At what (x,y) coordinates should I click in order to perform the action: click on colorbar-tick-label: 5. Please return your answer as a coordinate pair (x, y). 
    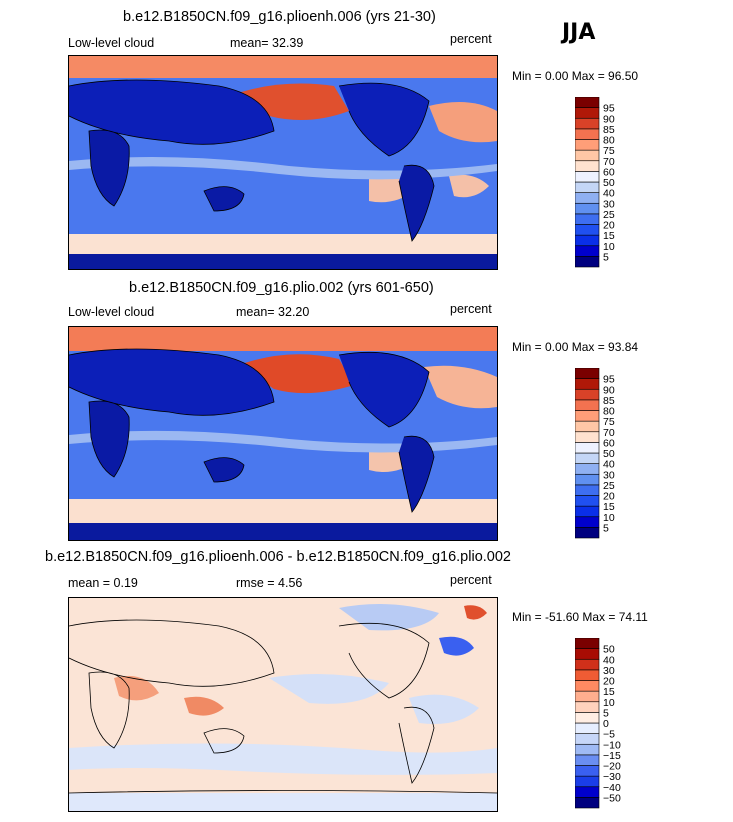
    Looking at the image, I should click on (606, 713).